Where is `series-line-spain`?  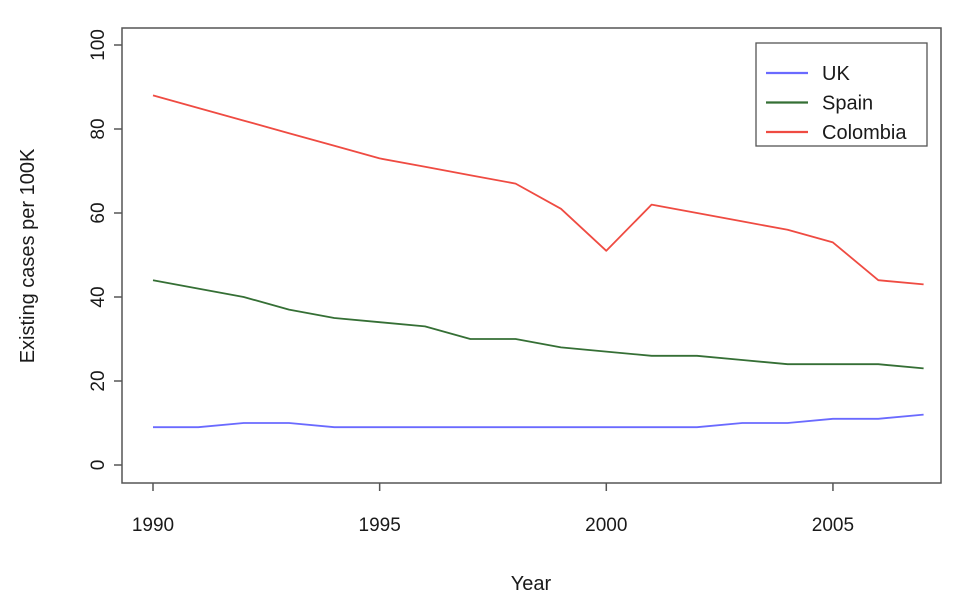
series-line-spain is located at coordinates (538, 324).